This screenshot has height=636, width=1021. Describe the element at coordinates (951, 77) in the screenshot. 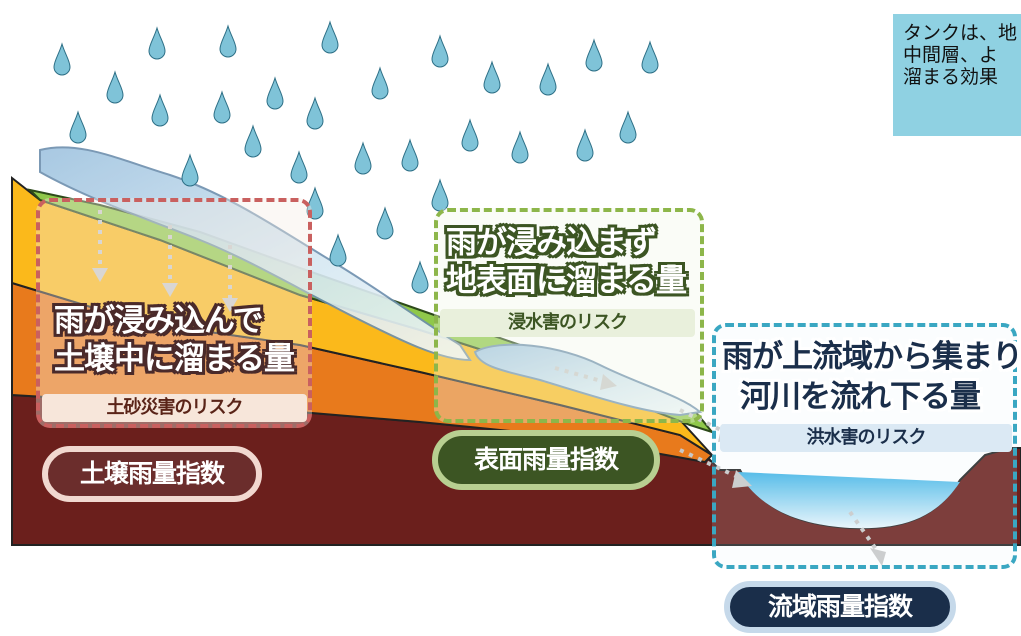

I see `note-line: 溜まる効果` at that location.